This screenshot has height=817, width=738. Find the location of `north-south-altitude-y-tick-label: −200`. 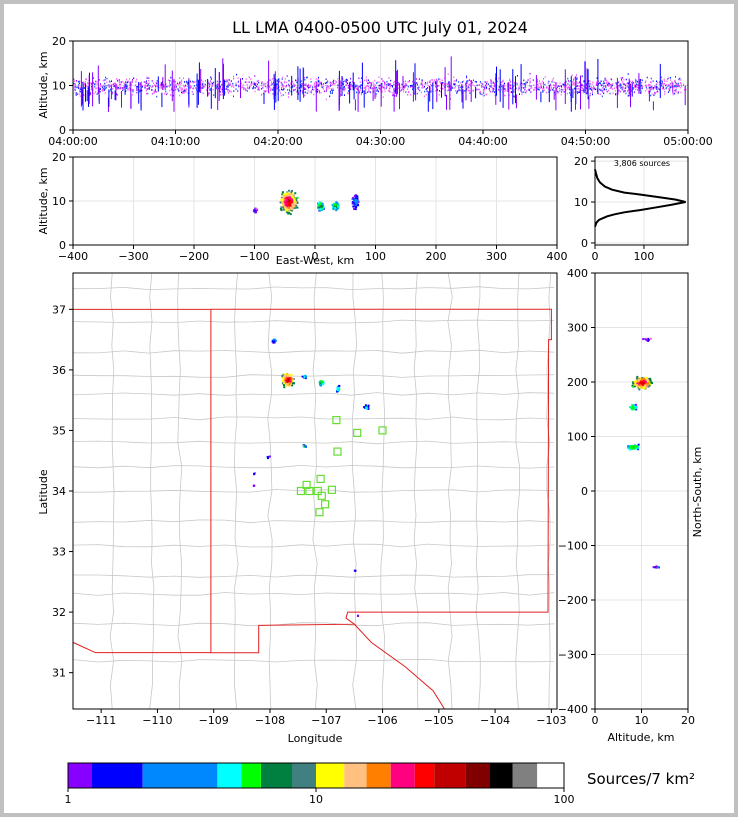

north-south-altitude-y-tick-label: −200 is located at coordinates (573, 600).